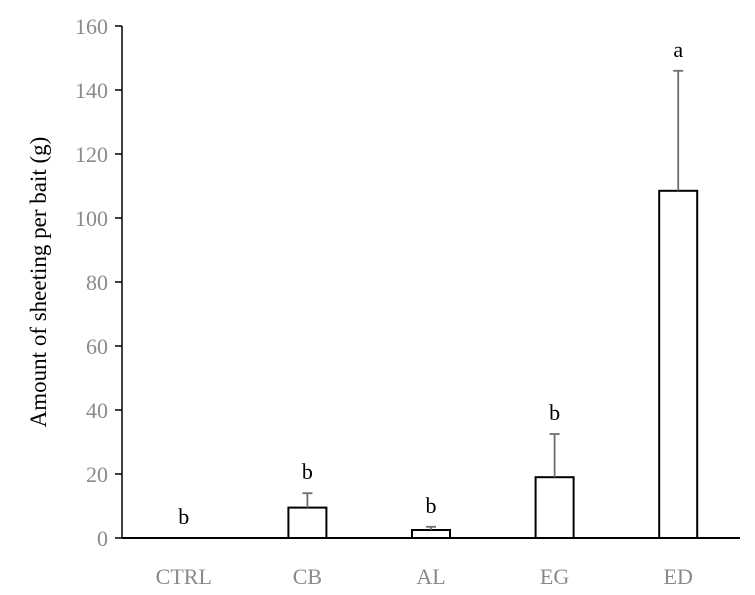  What do you see at coordinates (97, 282) in the screenshot?
I see `y-tick-label: 80` at bounding box center [97, 282].